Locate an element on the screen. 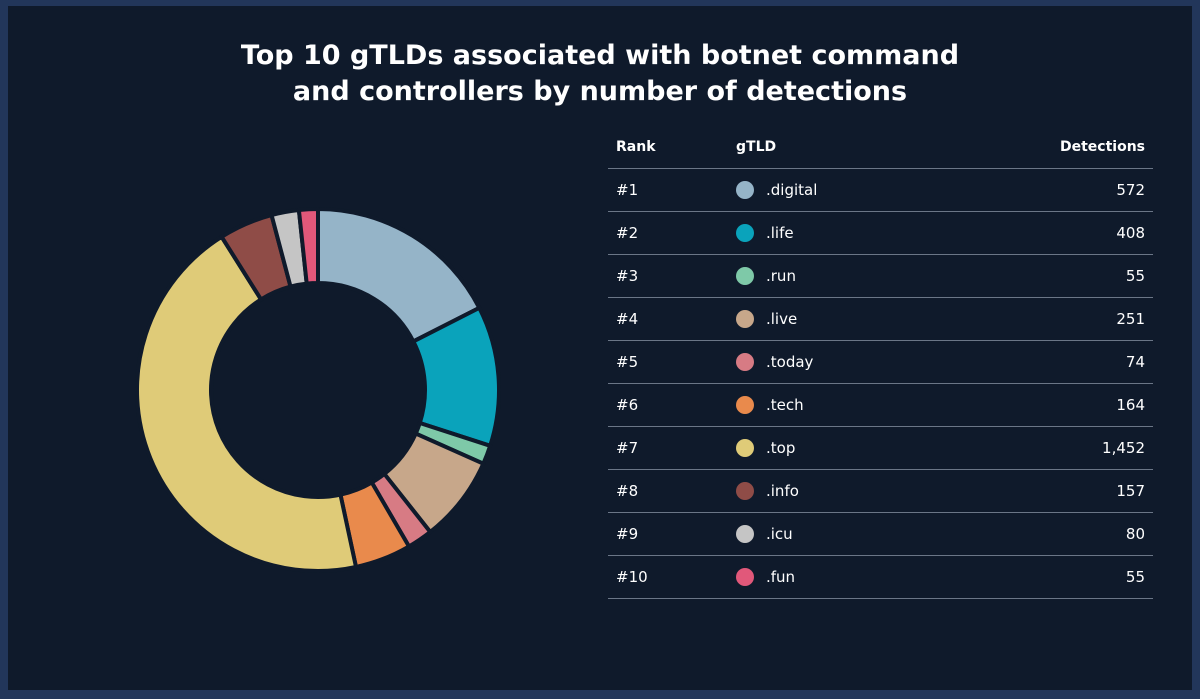 The image size is (1200, 699). gtld-cell: .life is located at coordinates (780, 233).